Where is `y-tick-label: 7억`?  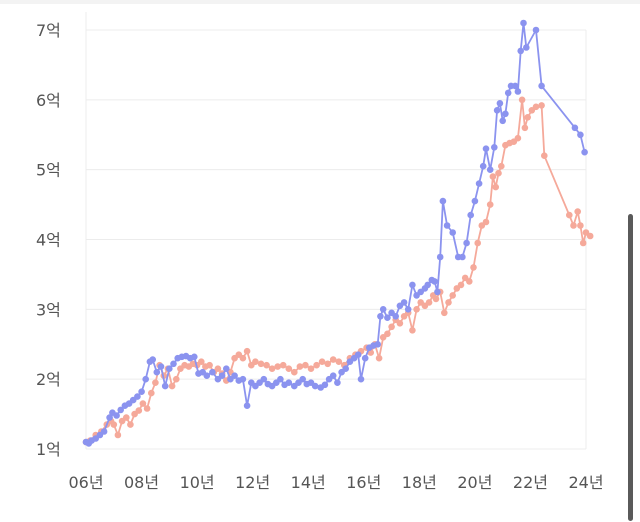 y-tick-label: 7억 is located at coordinates (48, 30).